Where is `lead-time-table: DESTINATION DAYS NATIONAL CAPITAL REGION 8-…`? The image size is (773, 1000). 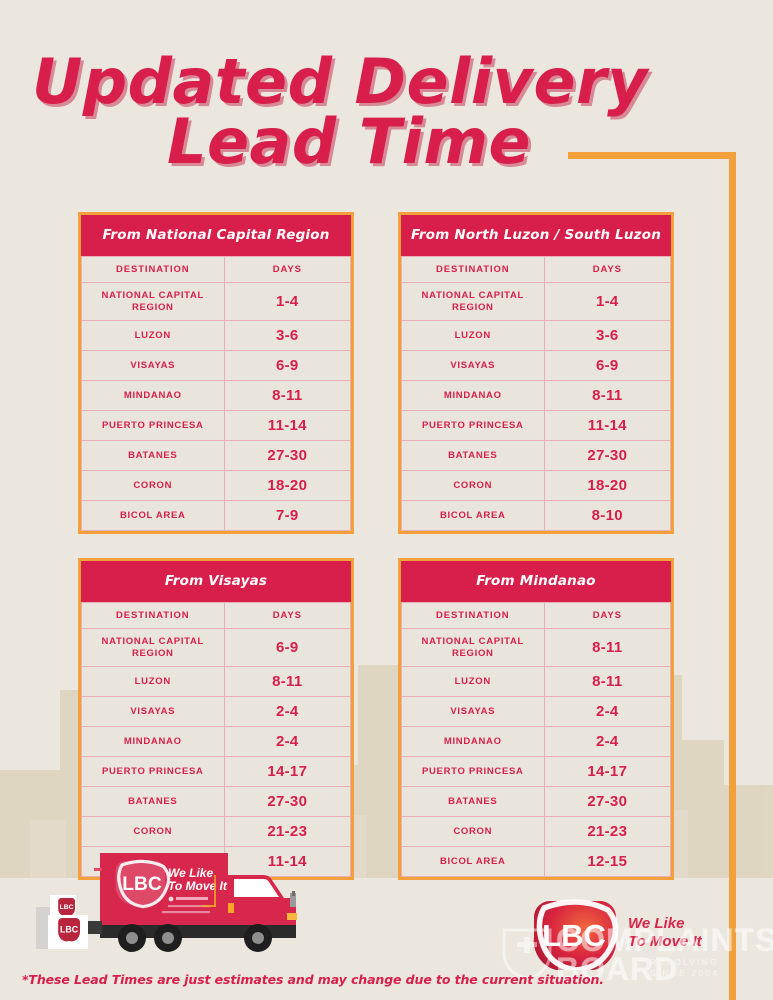
lead-time-table: DESTINATION DAYS NATIONAL CAPITAL REGION 8-… is located at coordinates (536, 740).